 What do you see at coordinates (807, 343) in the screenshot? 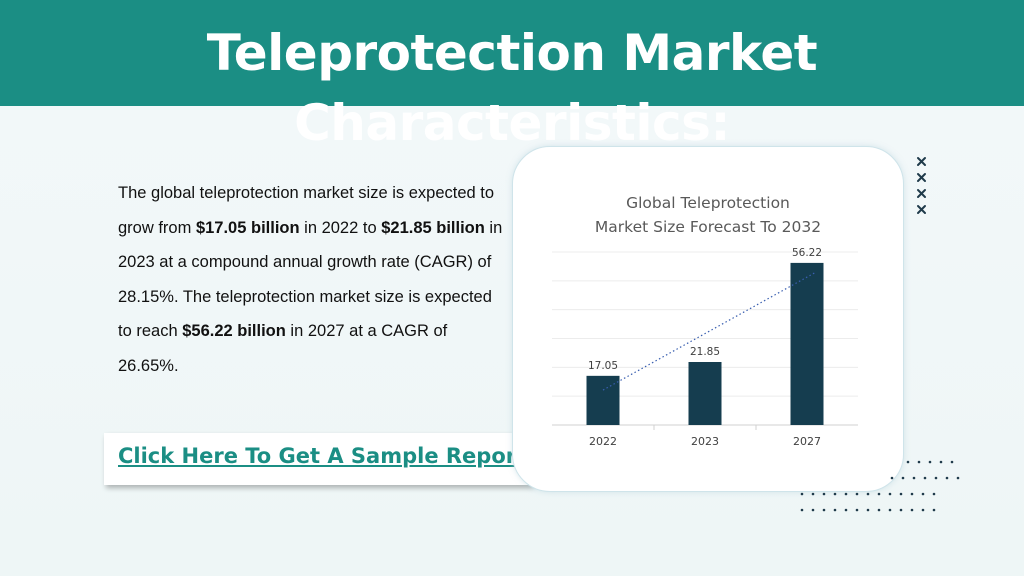
I see `bar-2027` at bounding box center [807, 343].